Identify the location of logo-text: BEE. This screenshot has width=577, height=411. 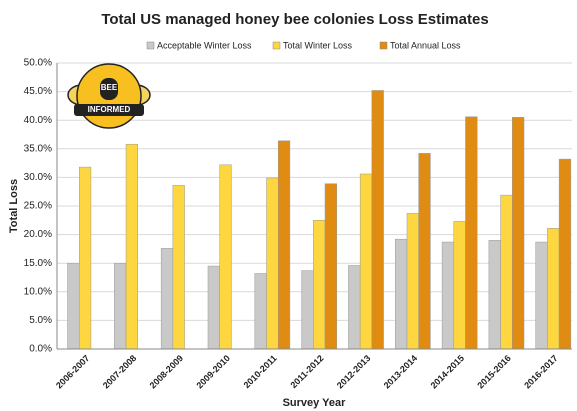
(109, 87).